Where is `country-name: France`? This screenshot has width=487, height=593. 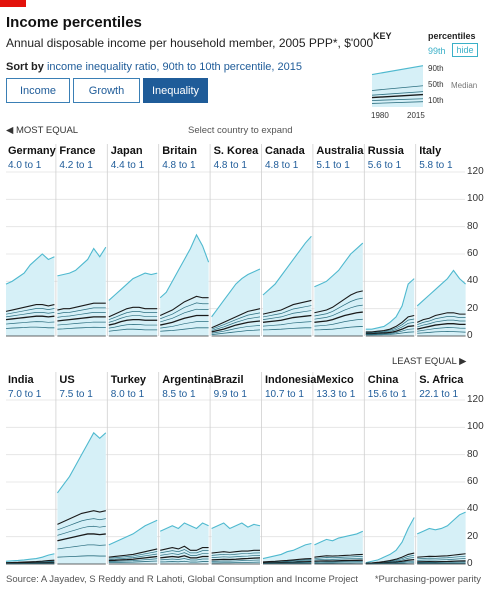 country-name: France is located at coordinates (77, 151).